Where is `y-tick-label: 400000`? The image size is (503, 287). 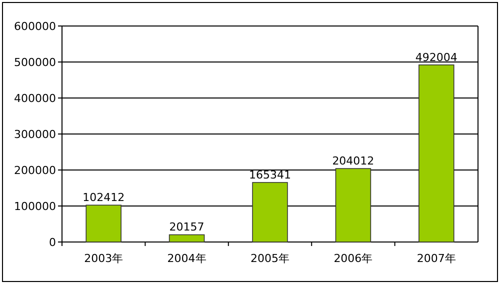
y-tick-label: 400000 is located at coordinates (35, 98).